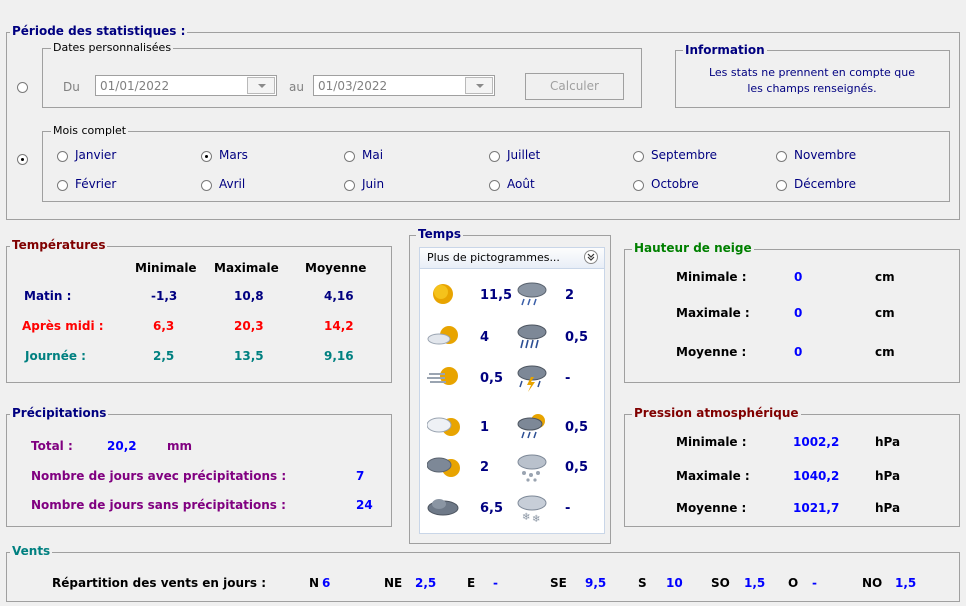 Image resolution: width=966 pixels, height=606 pixels. Describe the element at coordinates (164, 326) in the screenshot. I see `temp-row-apresmidi-min: 6,3` at that location.